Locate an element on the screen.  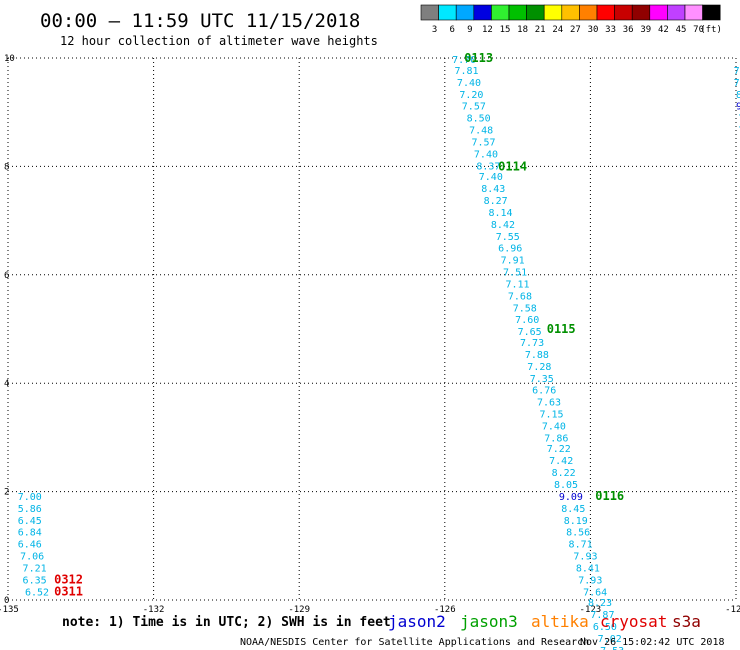
wave-height-label: 7.57 is located at coordinates (474, 107).